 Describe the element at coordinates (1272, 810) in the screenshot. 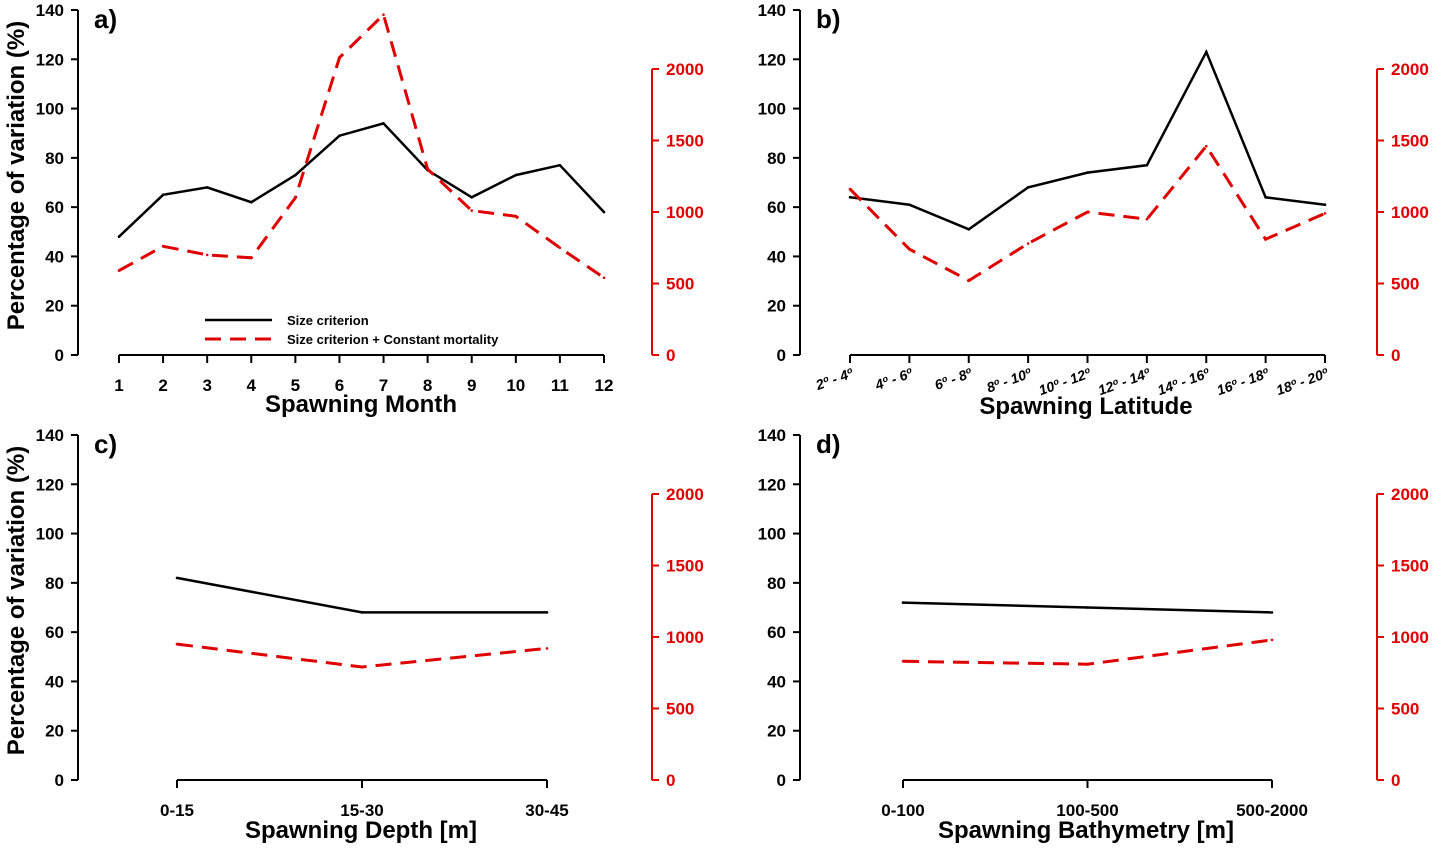

I see `x-tick-label: 500-2000` at that location.